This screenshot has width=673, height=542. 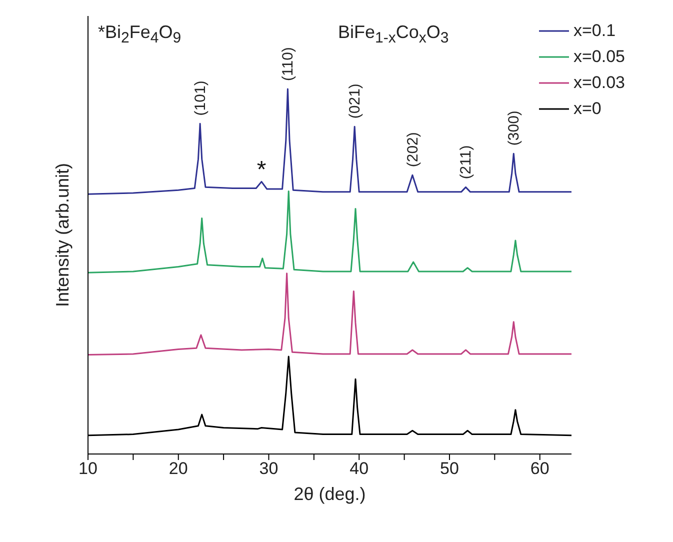 I want to click on legend-label: x=0.1, so click(x=594, y=31).